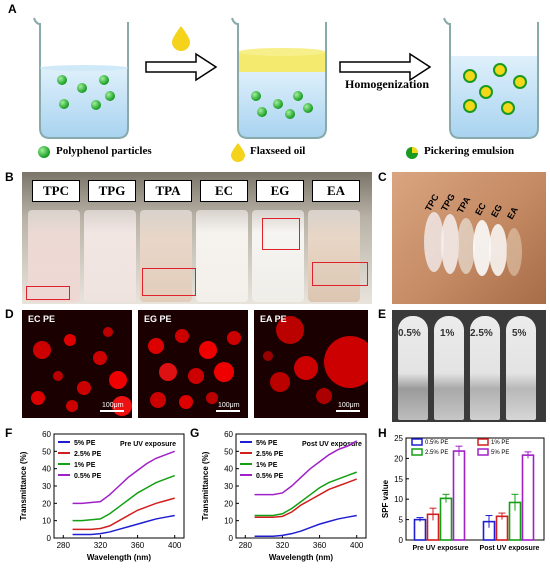 This screenshot has width=550, height=571. What do you see at coordinates (88, 476) in the screenshot?
I see `pre-uv-legend-label: 0.5% PE` at bounding box center [88, 476].